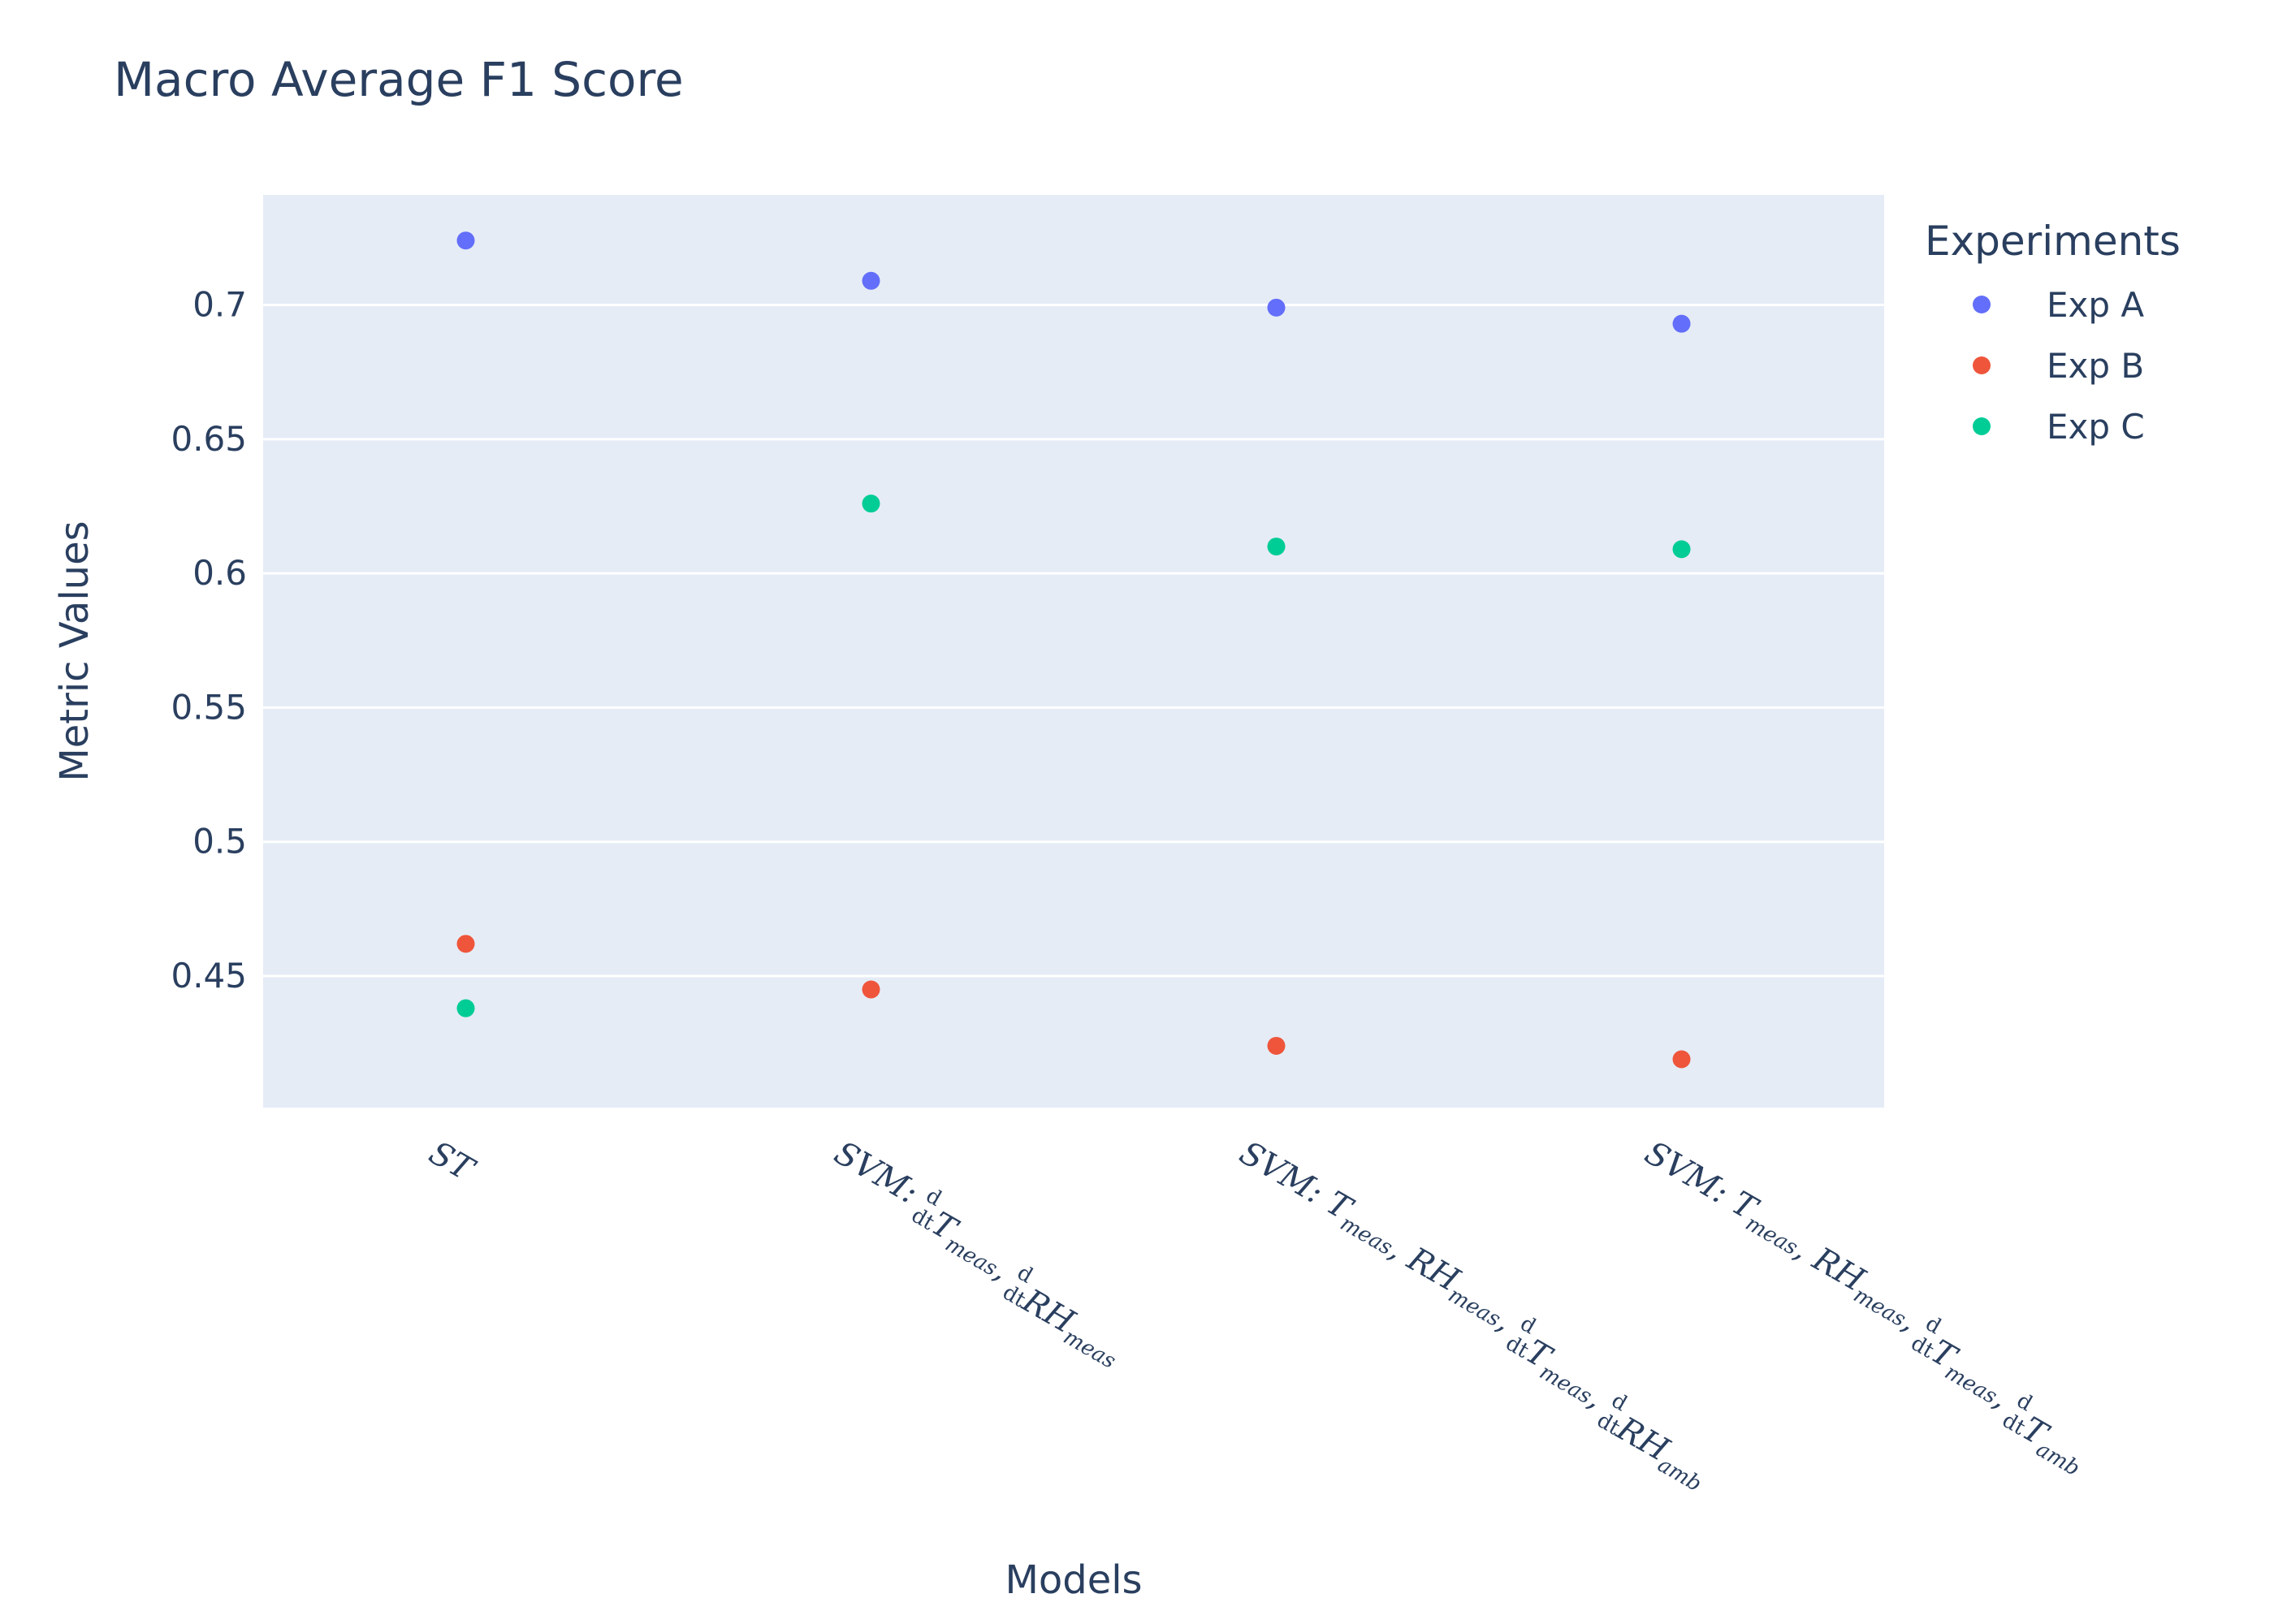 The height and width of the screenshot is (1624, 2274). Describe the element at coordinates (1982, 426) in the screenshot. I see `legend-marker-exp-c` at that location.